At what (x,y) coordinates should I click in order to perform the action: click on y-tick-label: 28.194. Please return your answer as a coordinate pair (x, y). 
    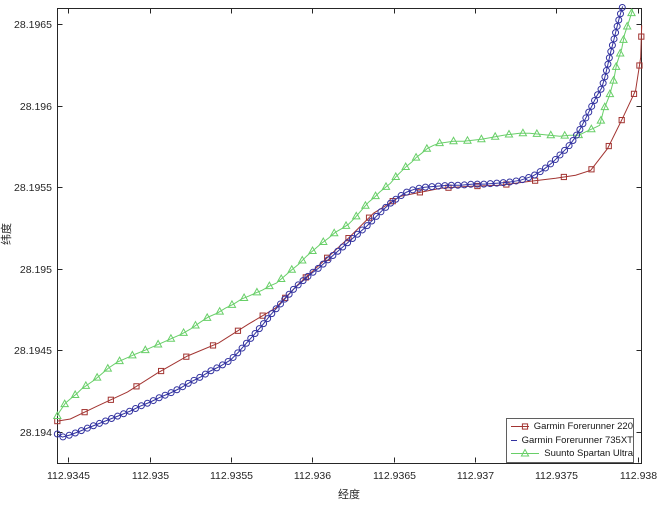
    Looking at the image, I should click on (36, 433).